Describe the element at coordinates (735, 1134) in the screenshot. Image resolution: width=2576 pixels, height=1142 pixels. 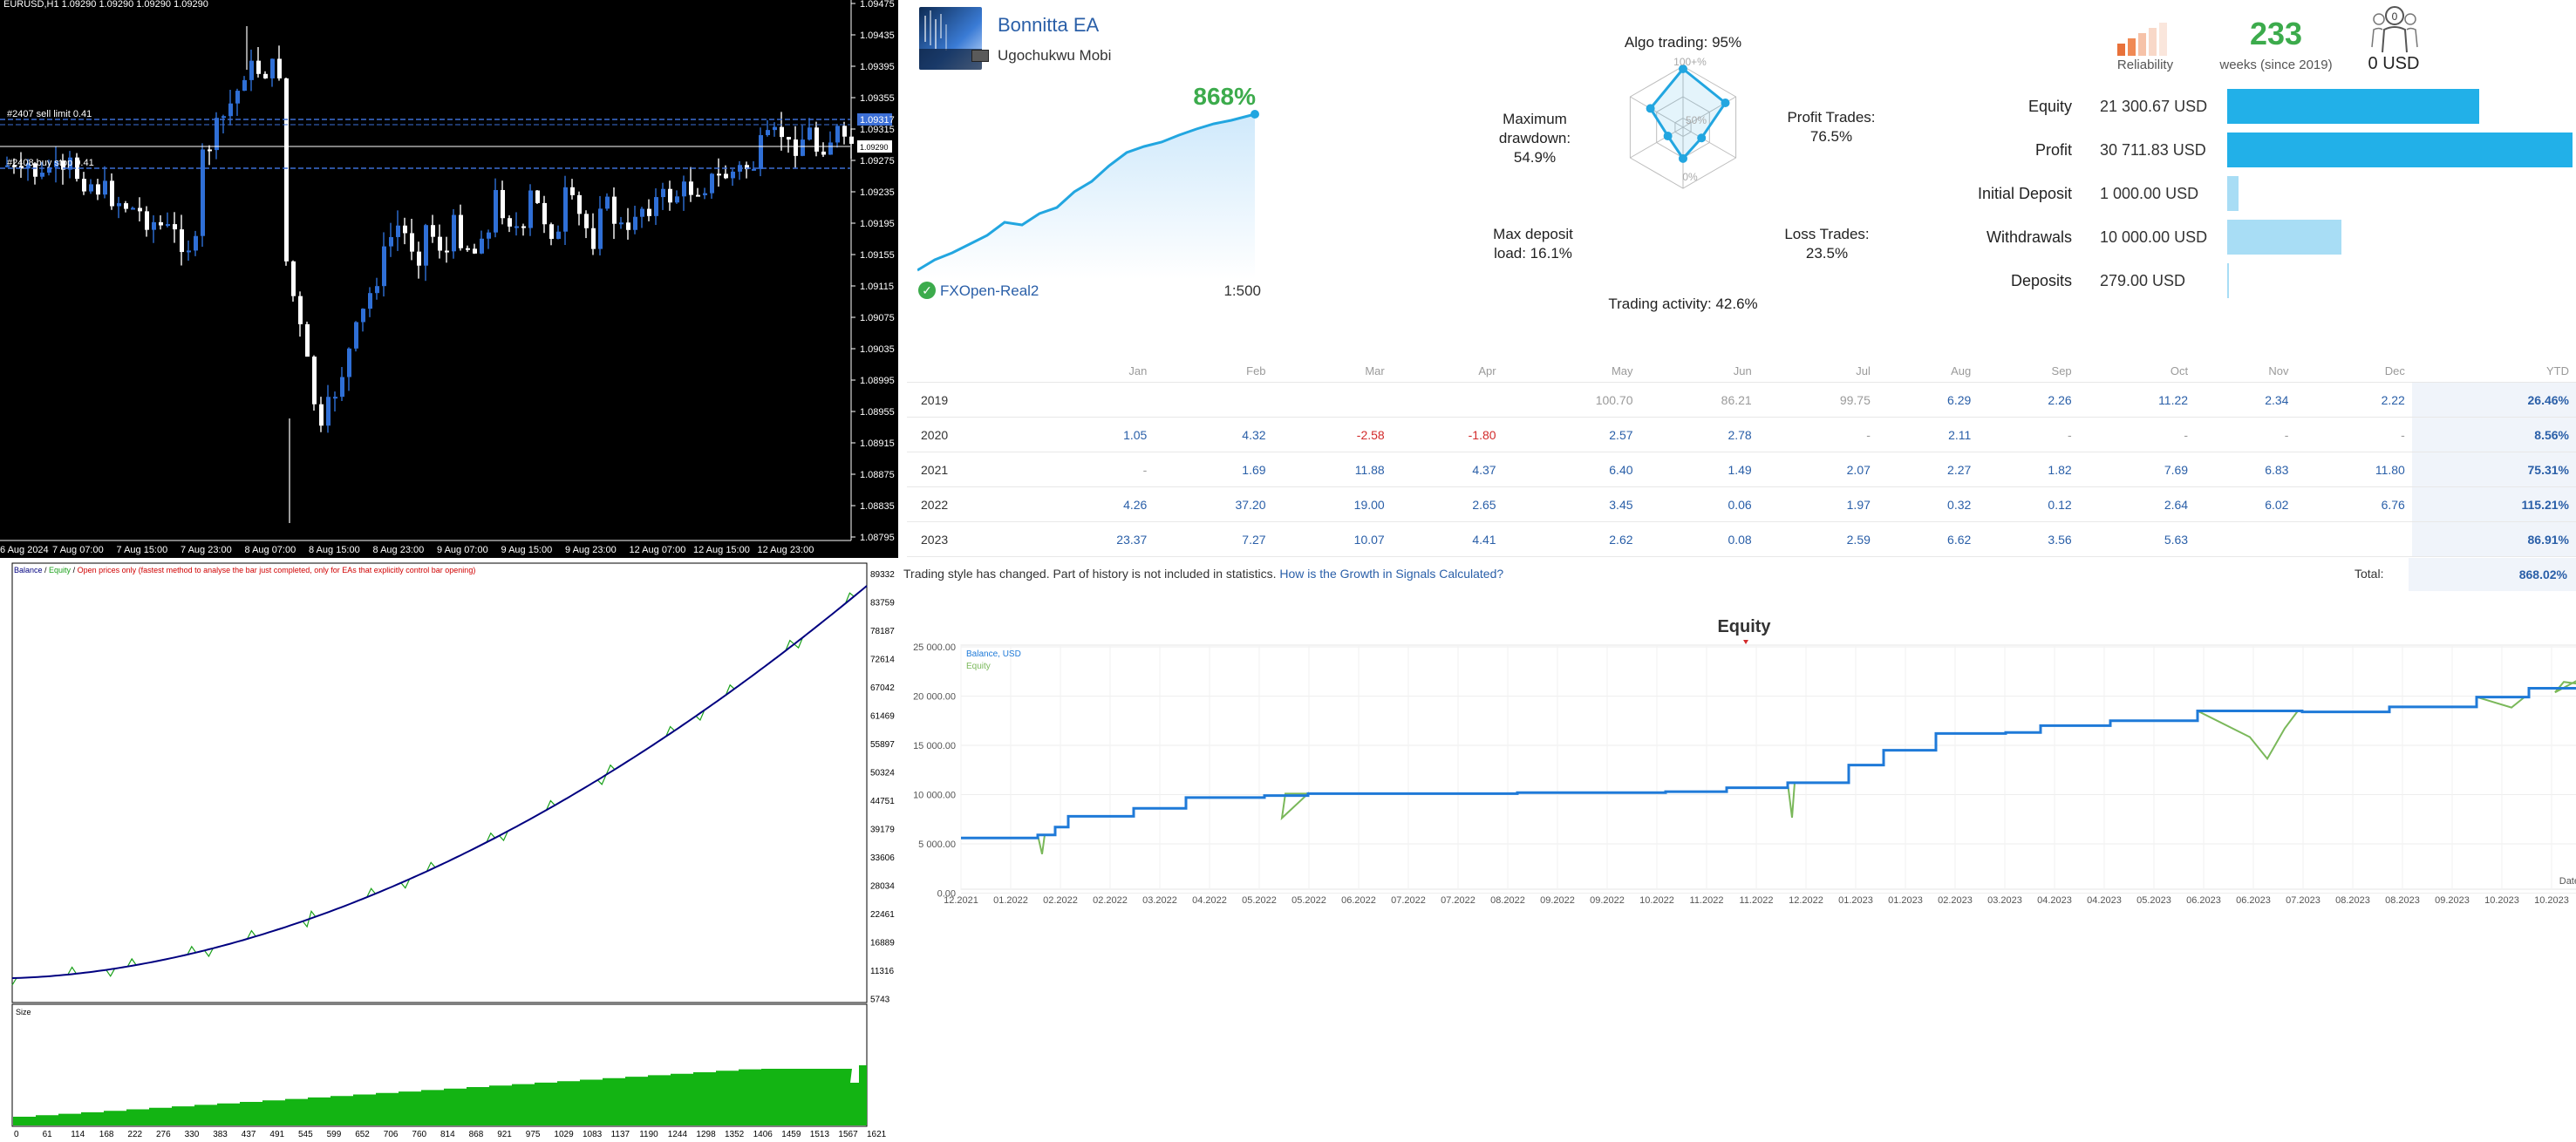
I see `x-tick: 1352` at that location.